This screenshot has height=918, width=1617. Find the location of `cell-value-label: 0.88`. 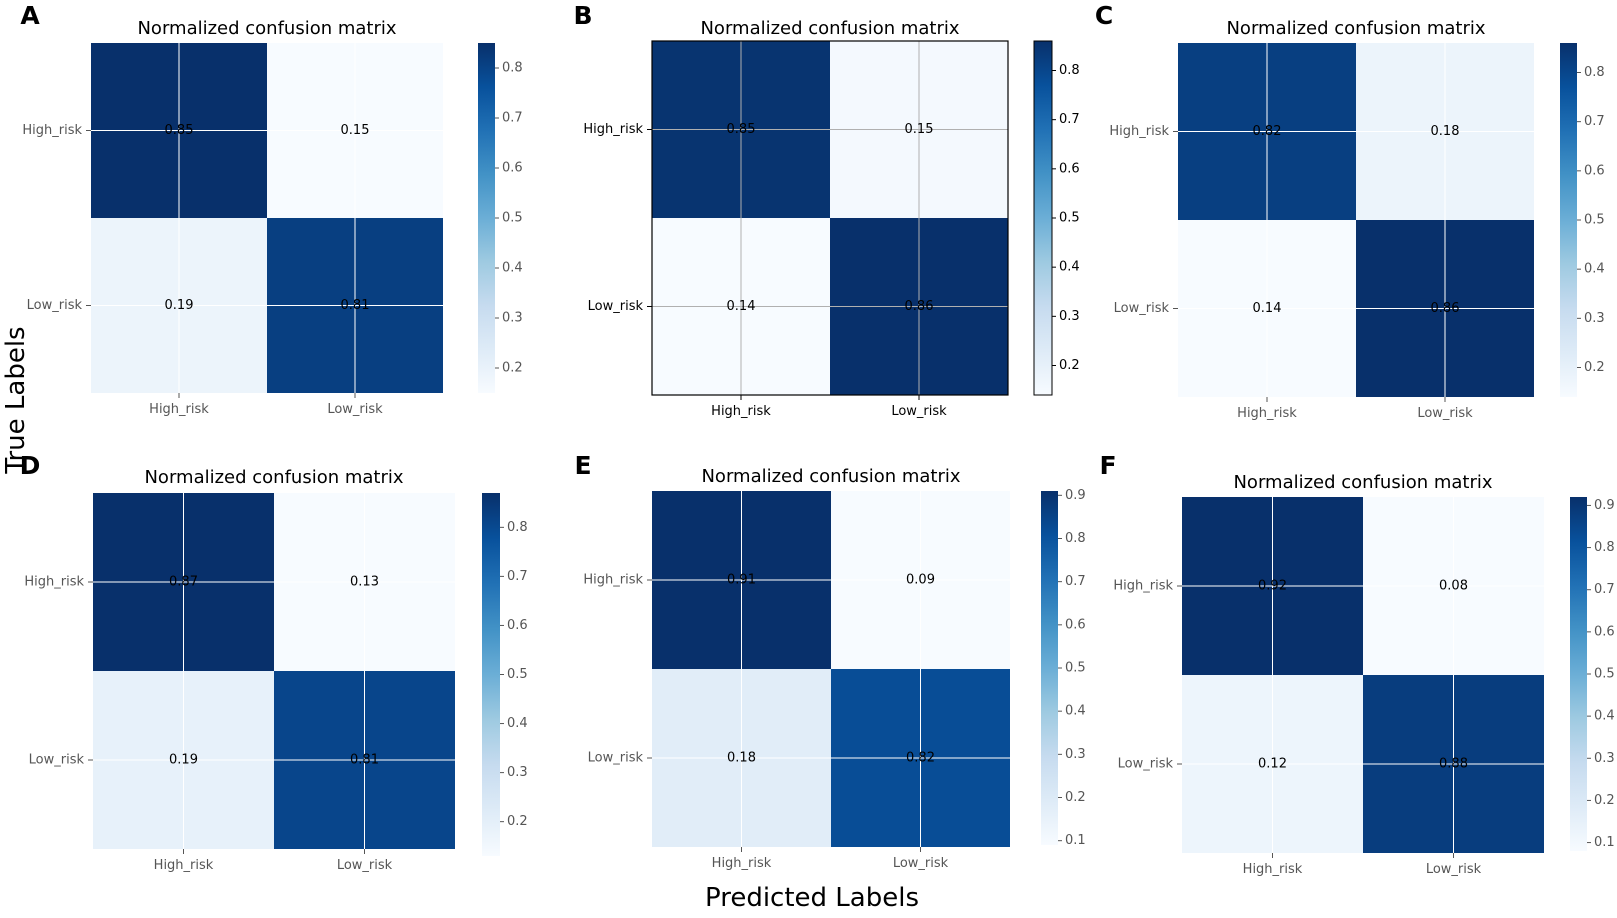

cell-value-label: 0.88 is located at coordinates (1453, 764).